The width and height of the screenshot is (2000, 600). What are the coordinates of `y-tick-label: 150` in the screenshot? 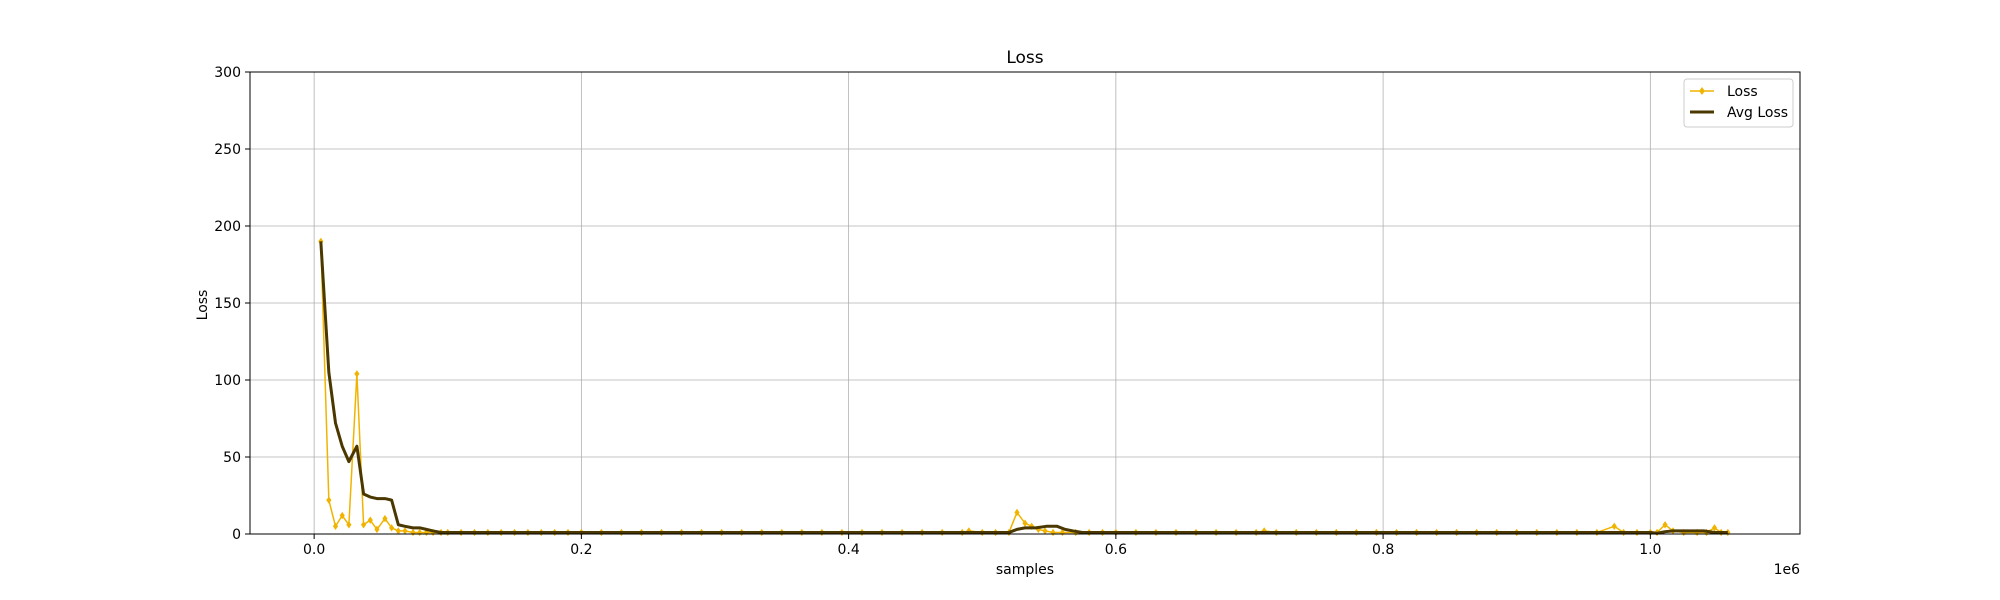 It's located at (227, 304).